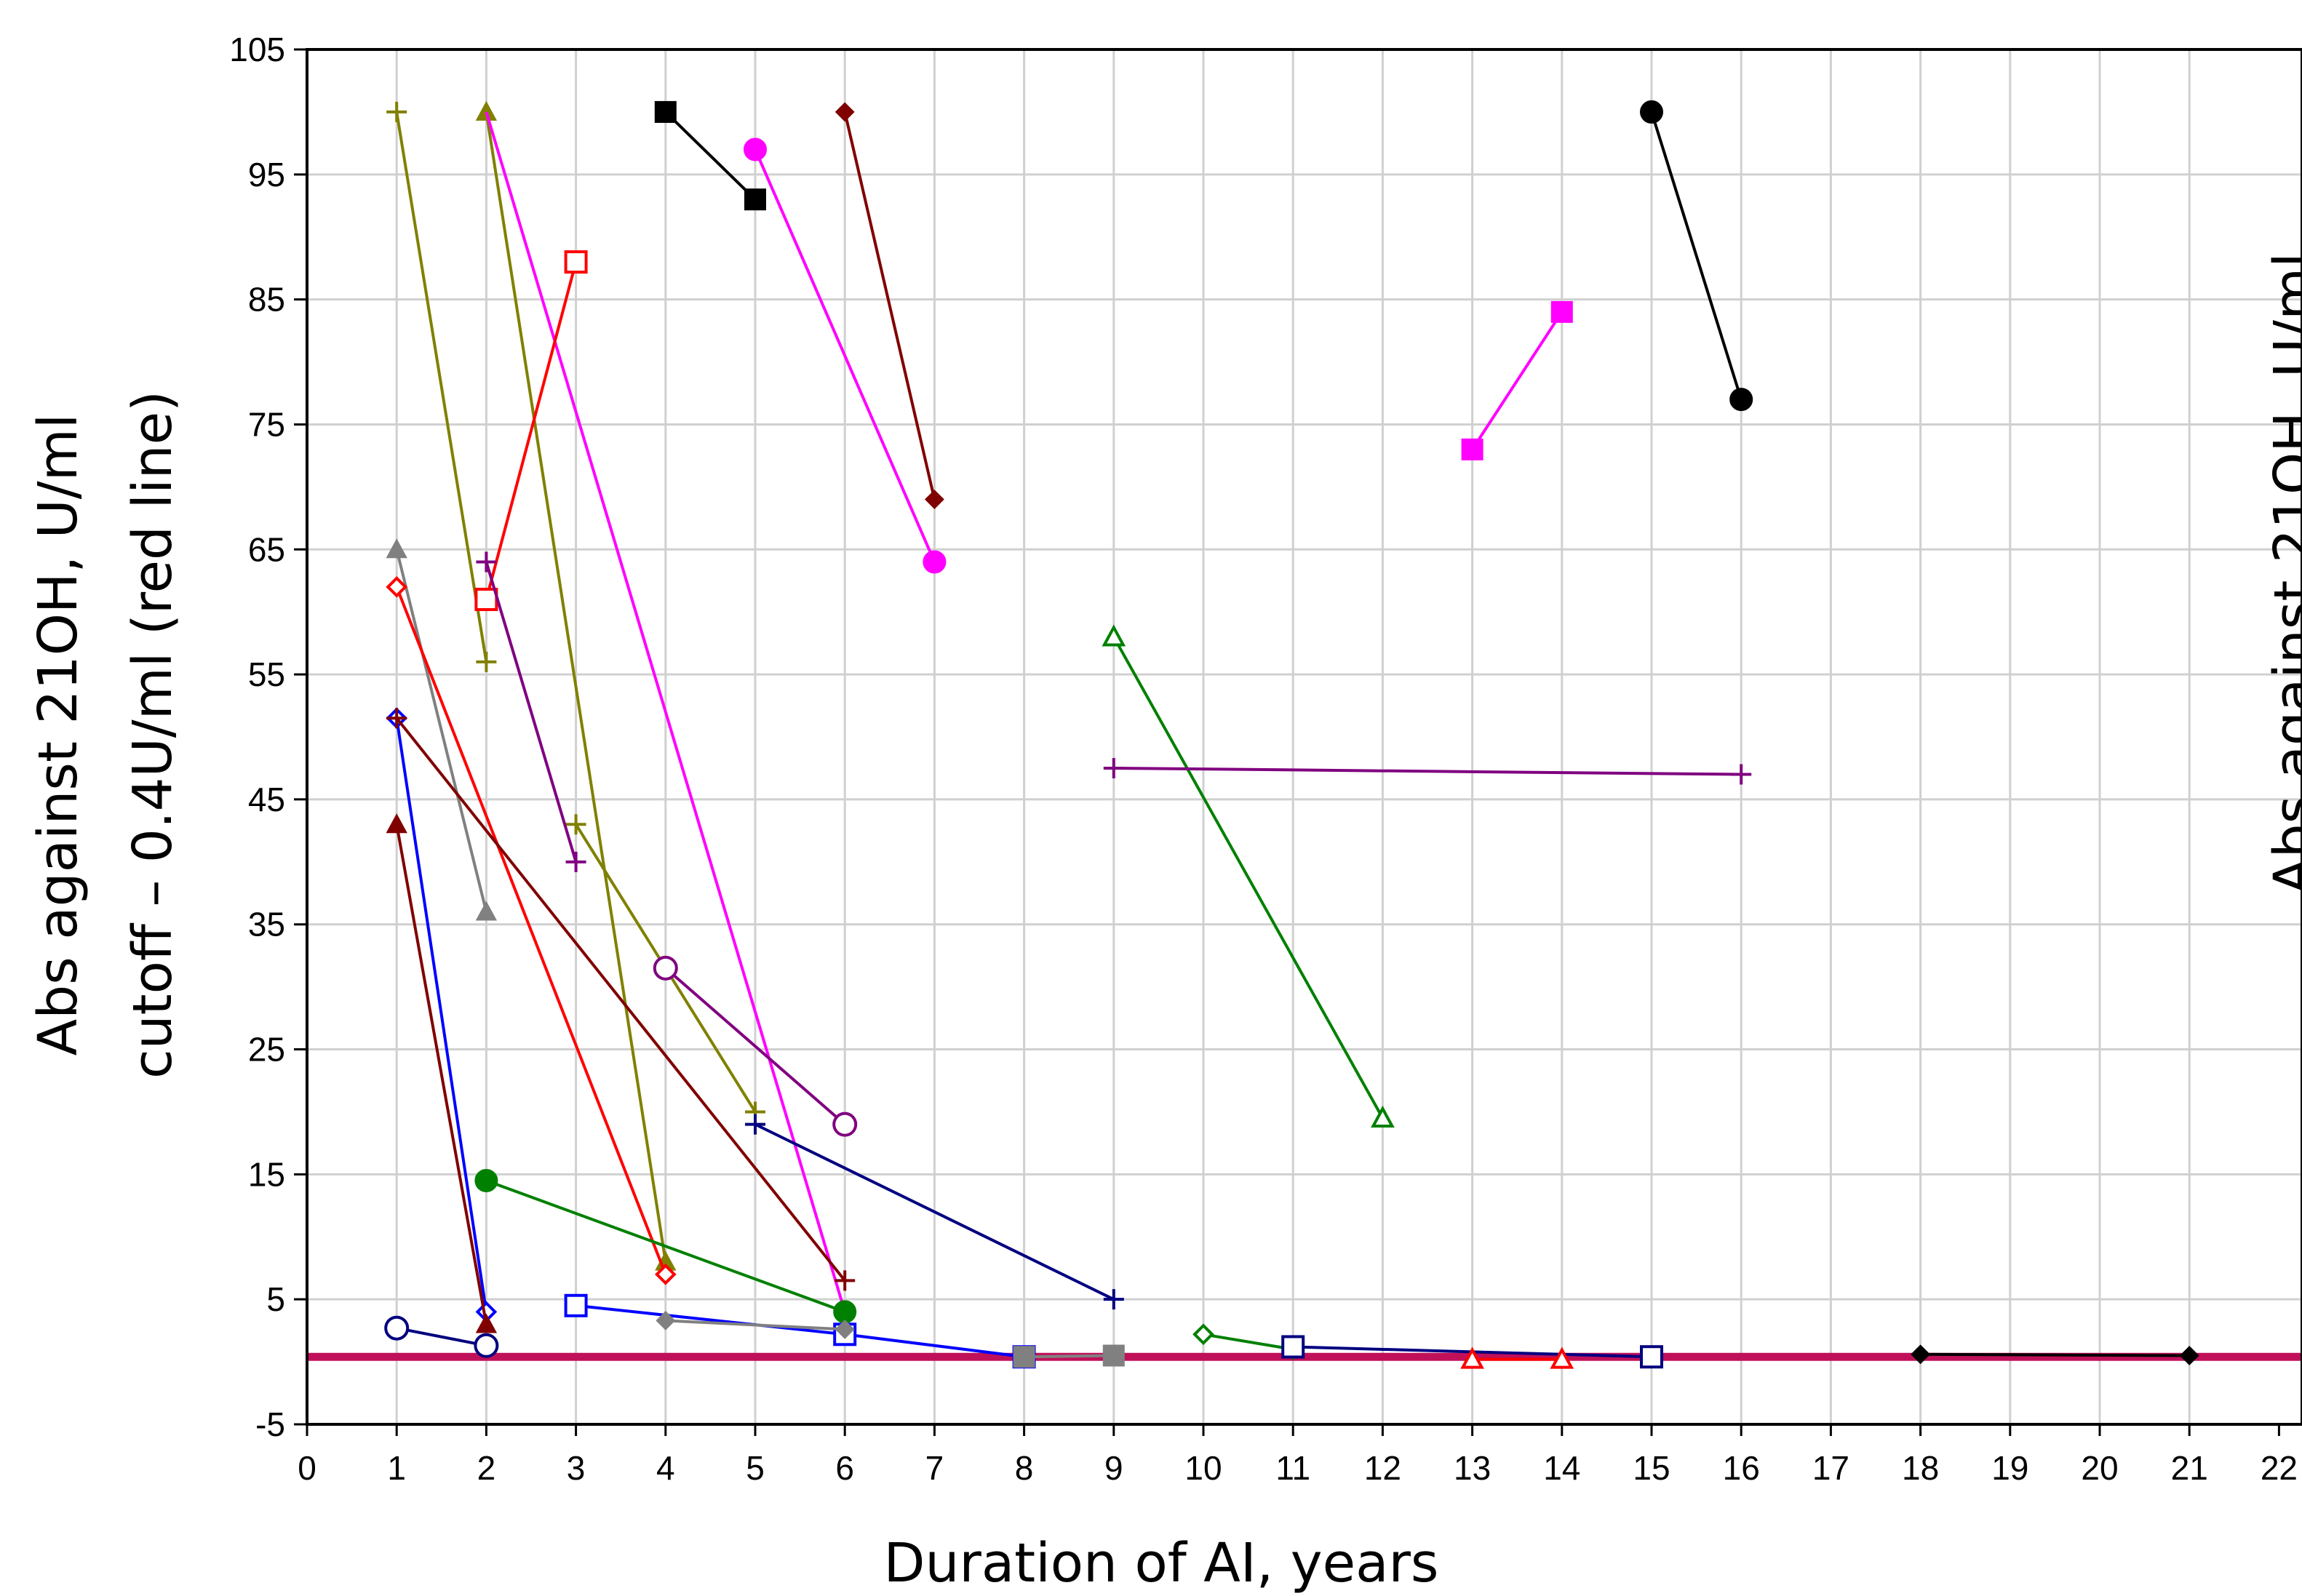  What do you see at coordinates (1831, 1468) in the screenshot?
I see `x-tick-label: 17` at bounding box center [1831, 1468].